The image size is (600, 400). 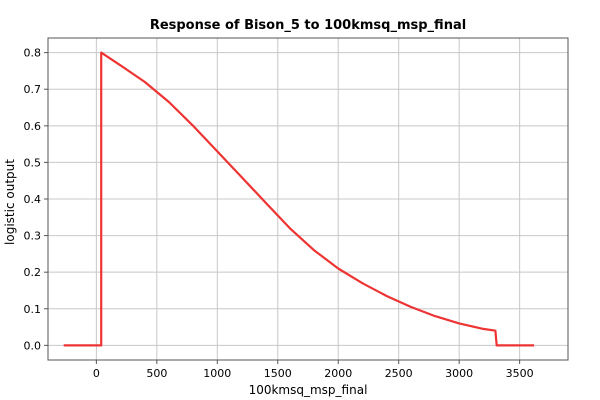 I want to click on x-axis-label: 100kmsq_msp_final, so click(x=308, y=390).